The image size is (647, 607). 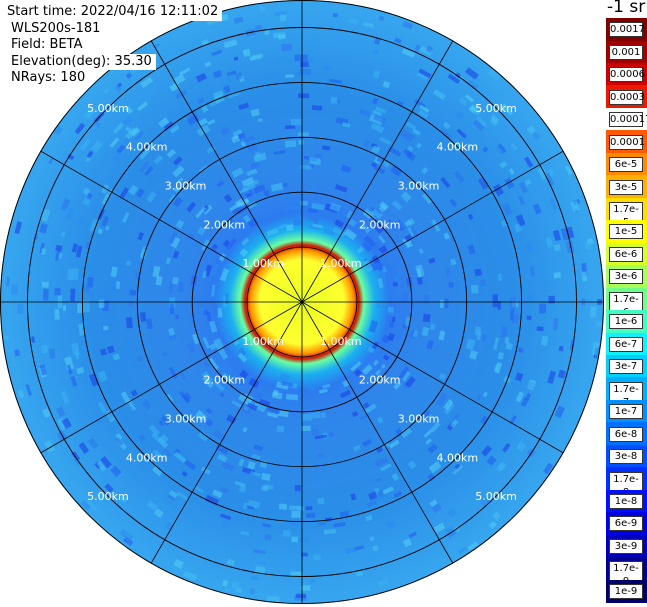 I want to click on ring-label: 2.00km, so click(x=380, y=380).